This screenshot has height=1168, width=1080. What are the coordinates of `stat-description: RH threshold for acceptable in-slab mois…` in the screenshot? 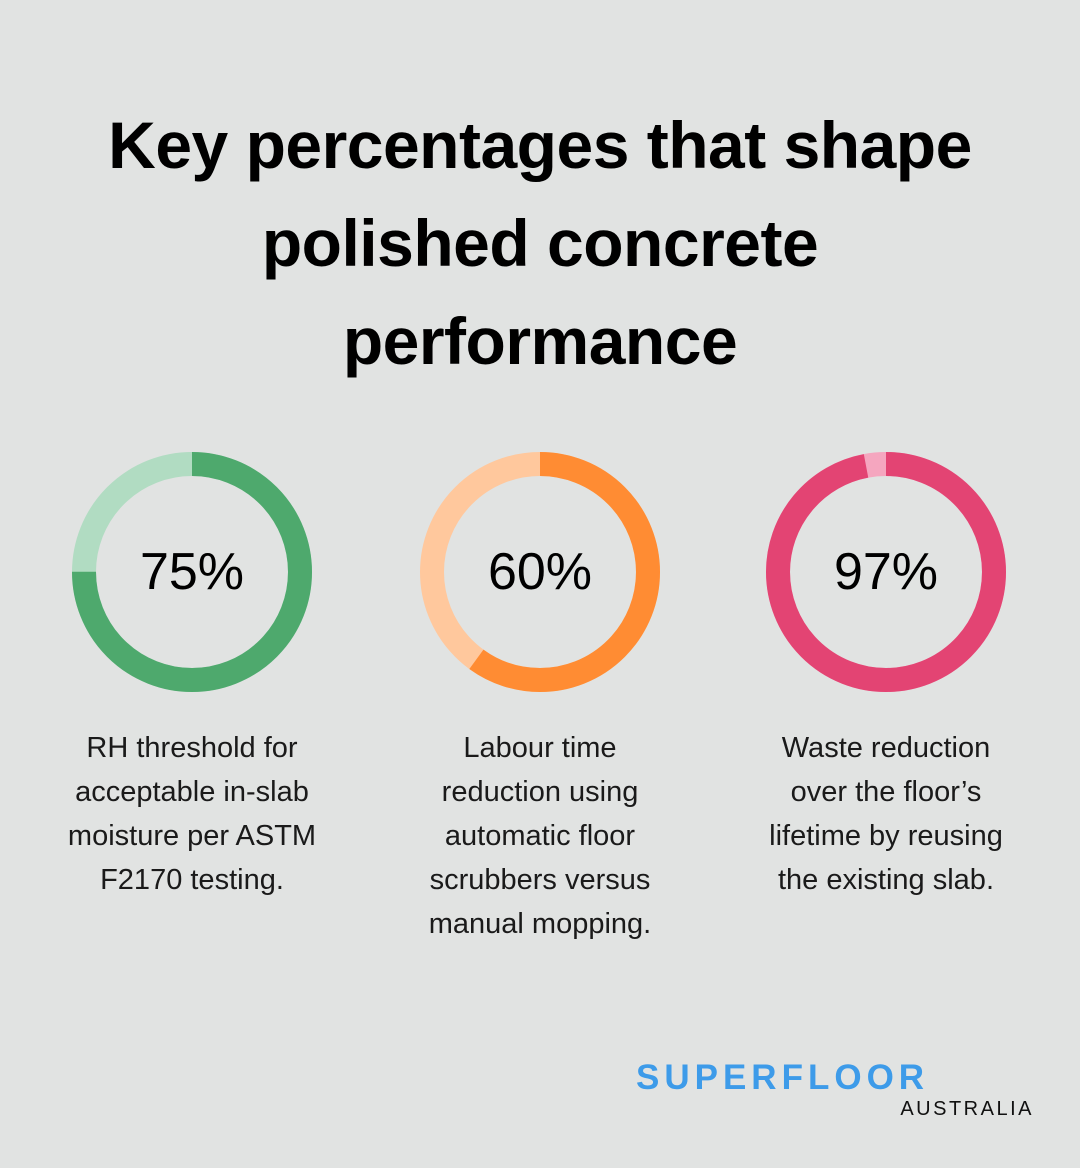 It's located at (192, 814).